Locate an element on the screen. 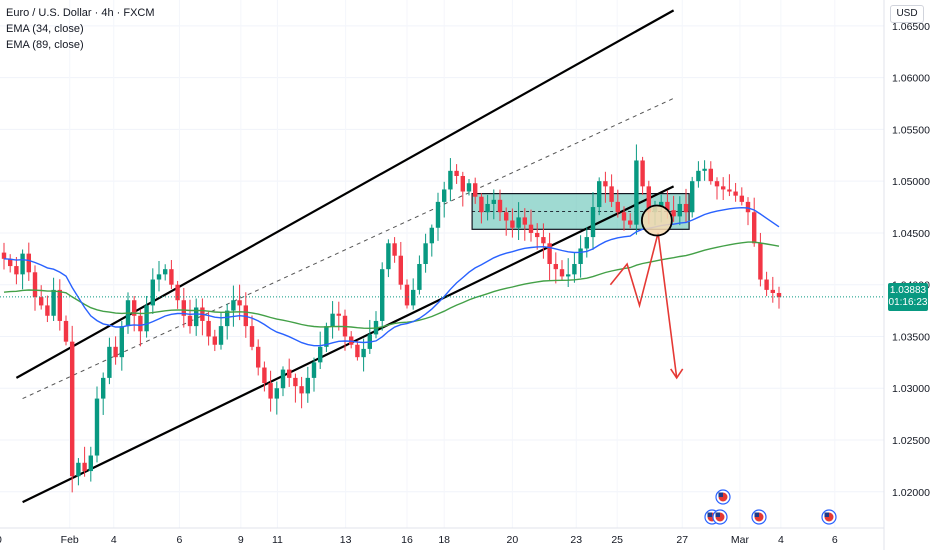  economic-events is located at coordinates (770, 507).